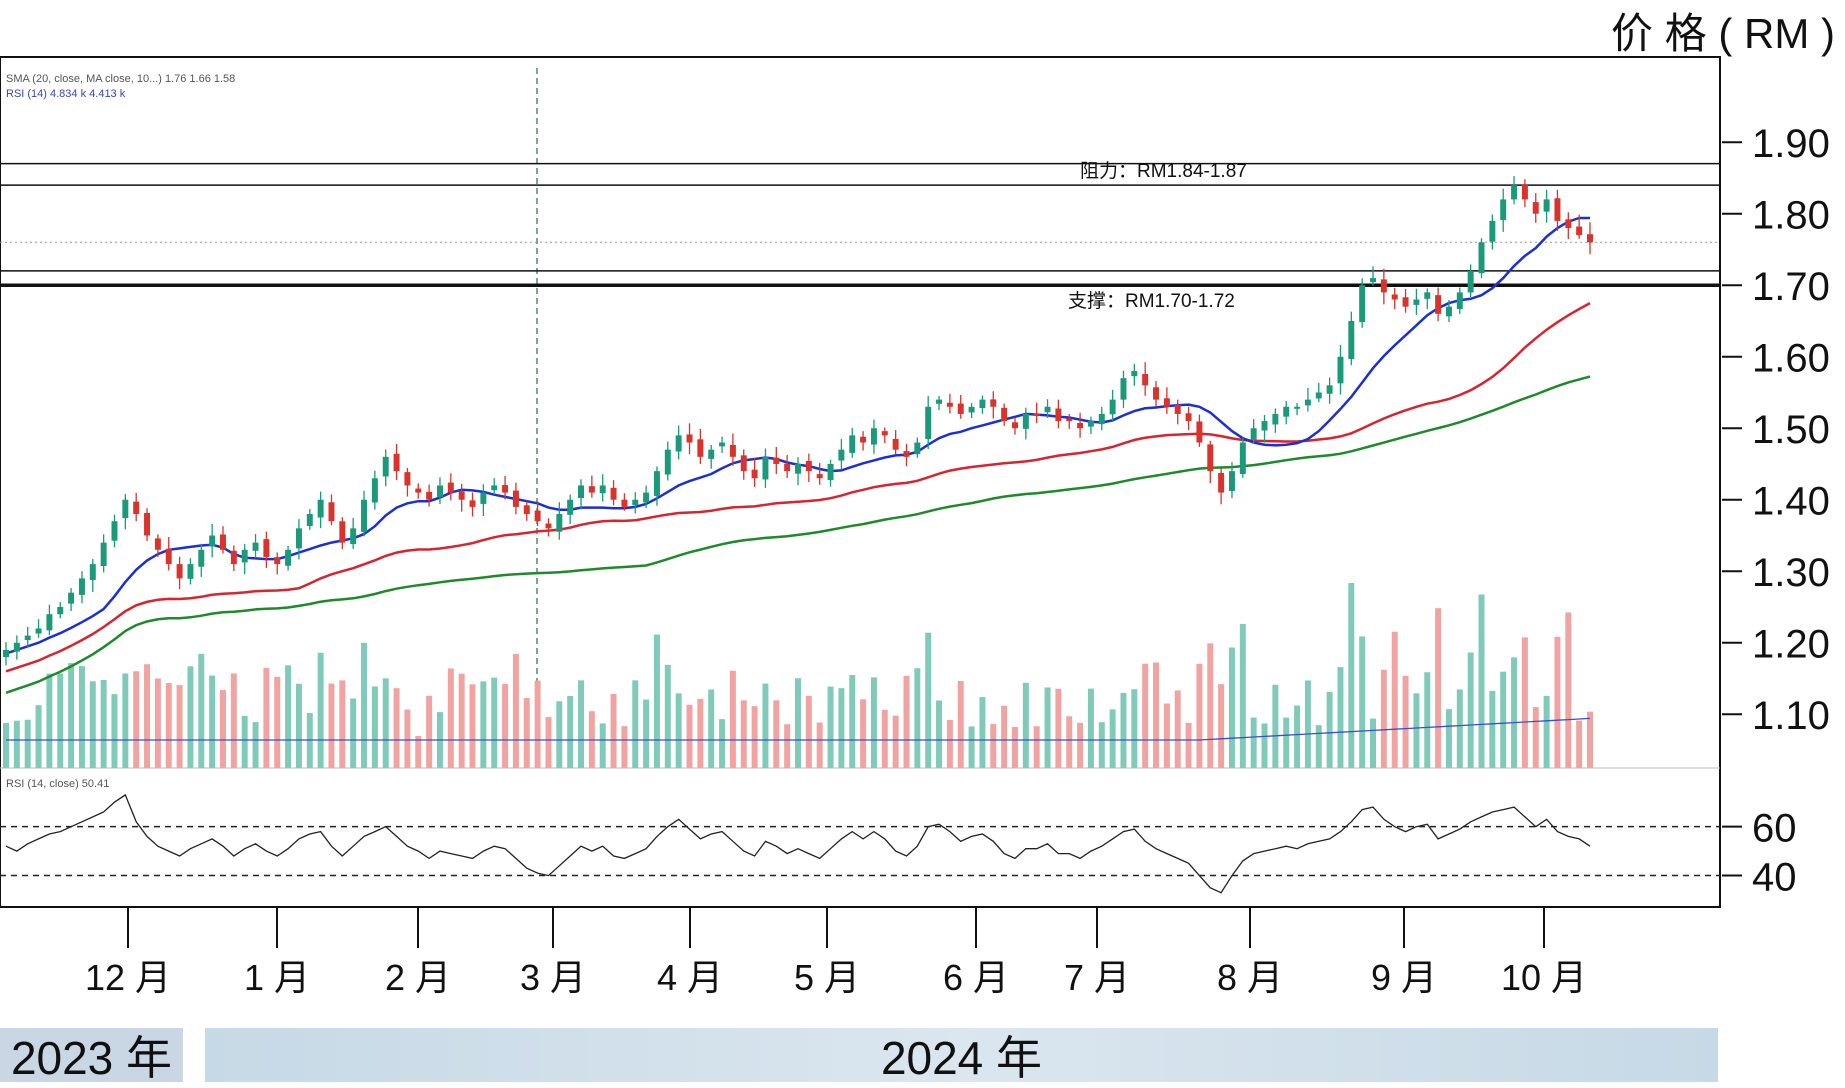 This screenshot has width=1845, height=1088. What do you see at coordinates (1774, 878) in the screenshot?
I see `rsi-tick-label: 40` at bounding box center [1774, 878].